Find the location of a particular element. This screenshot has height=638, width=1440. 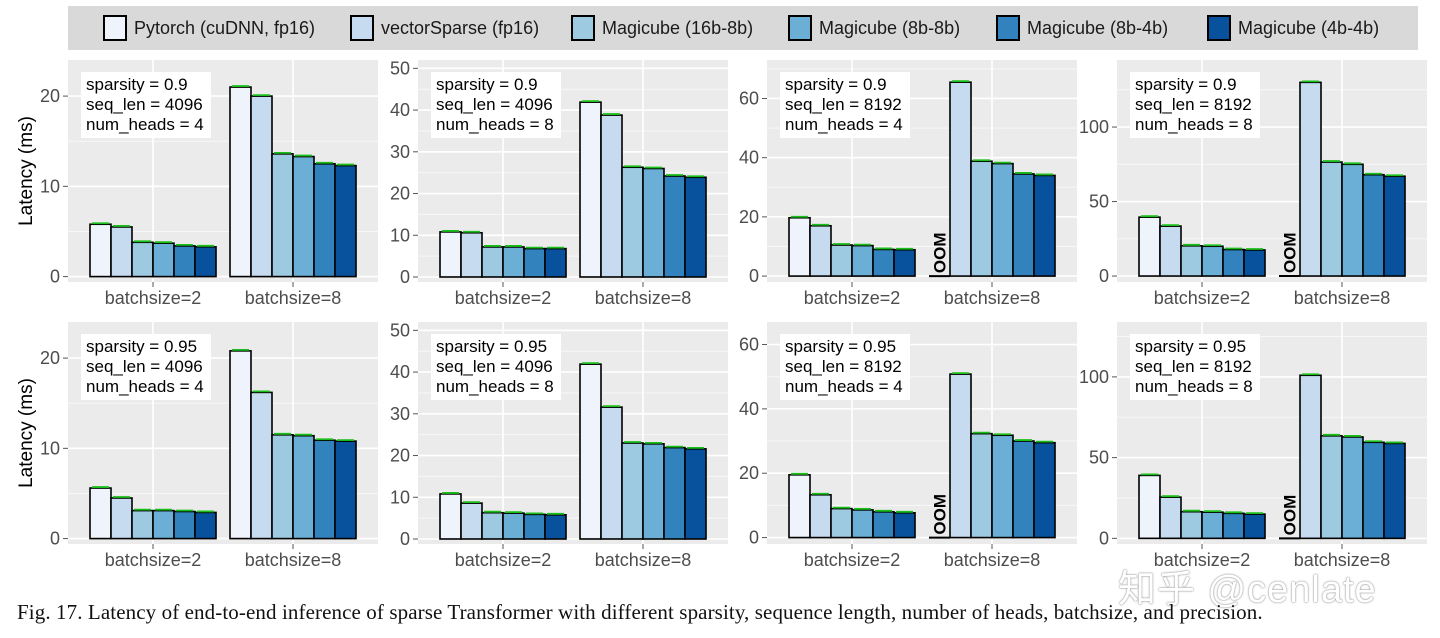

legend-swatch-magicube-8b-4b is located at coordinates (1008, 28).